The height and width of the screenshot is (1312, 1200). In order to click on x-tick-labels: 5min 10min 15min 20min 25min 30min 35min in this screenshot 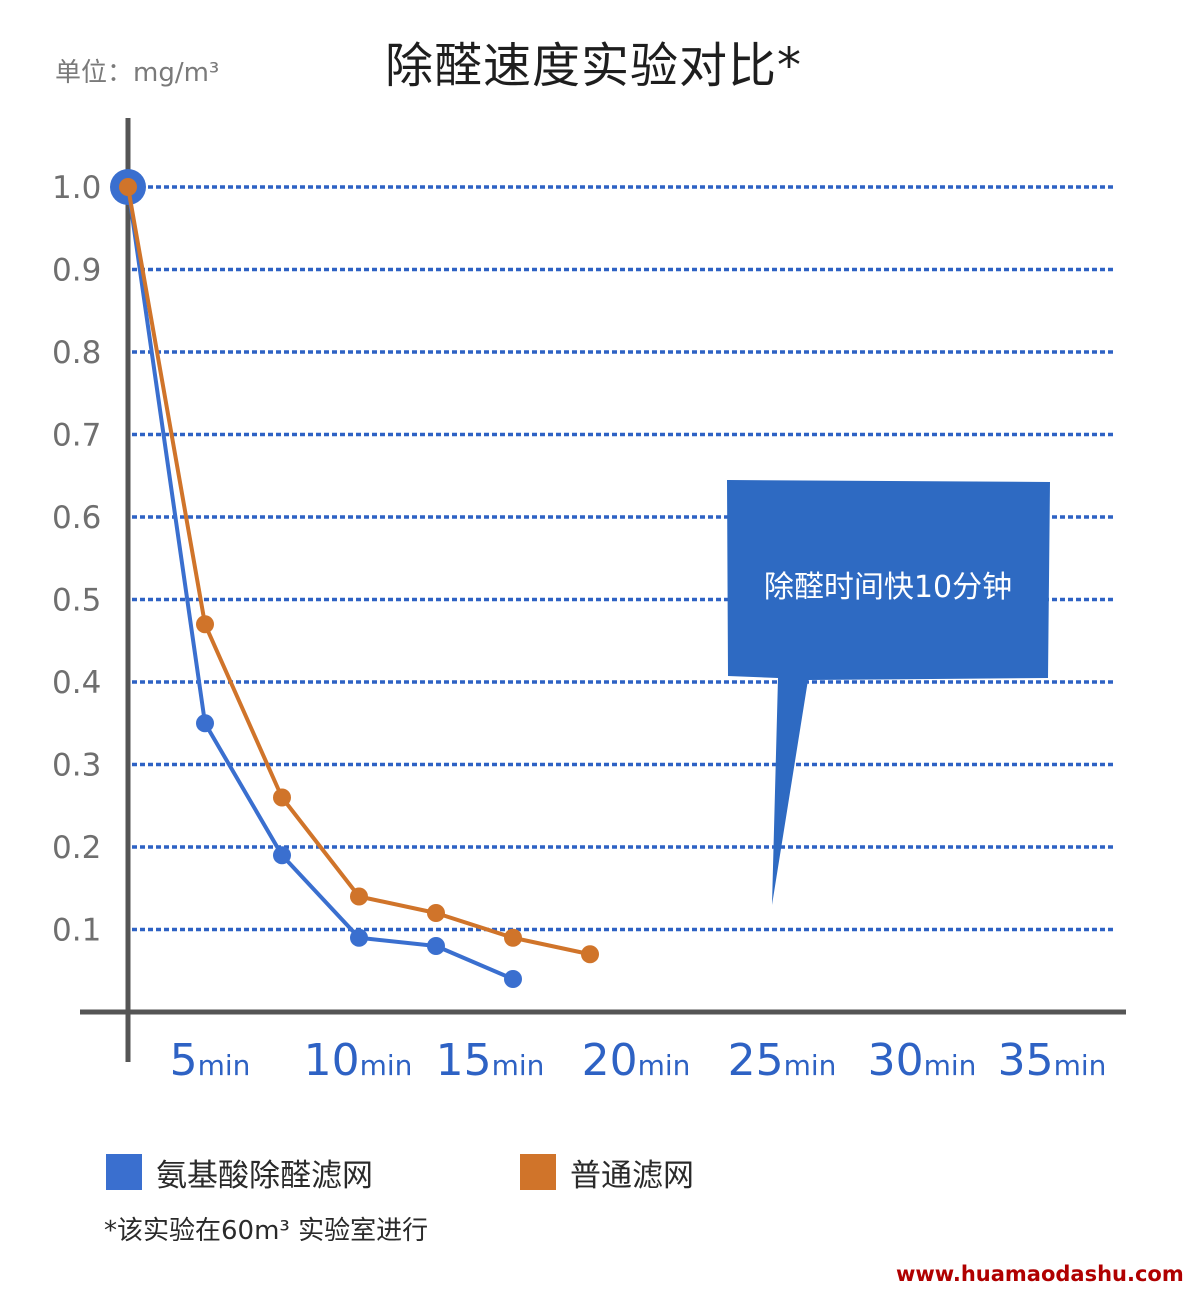, I will do `click(638, 1060)`.